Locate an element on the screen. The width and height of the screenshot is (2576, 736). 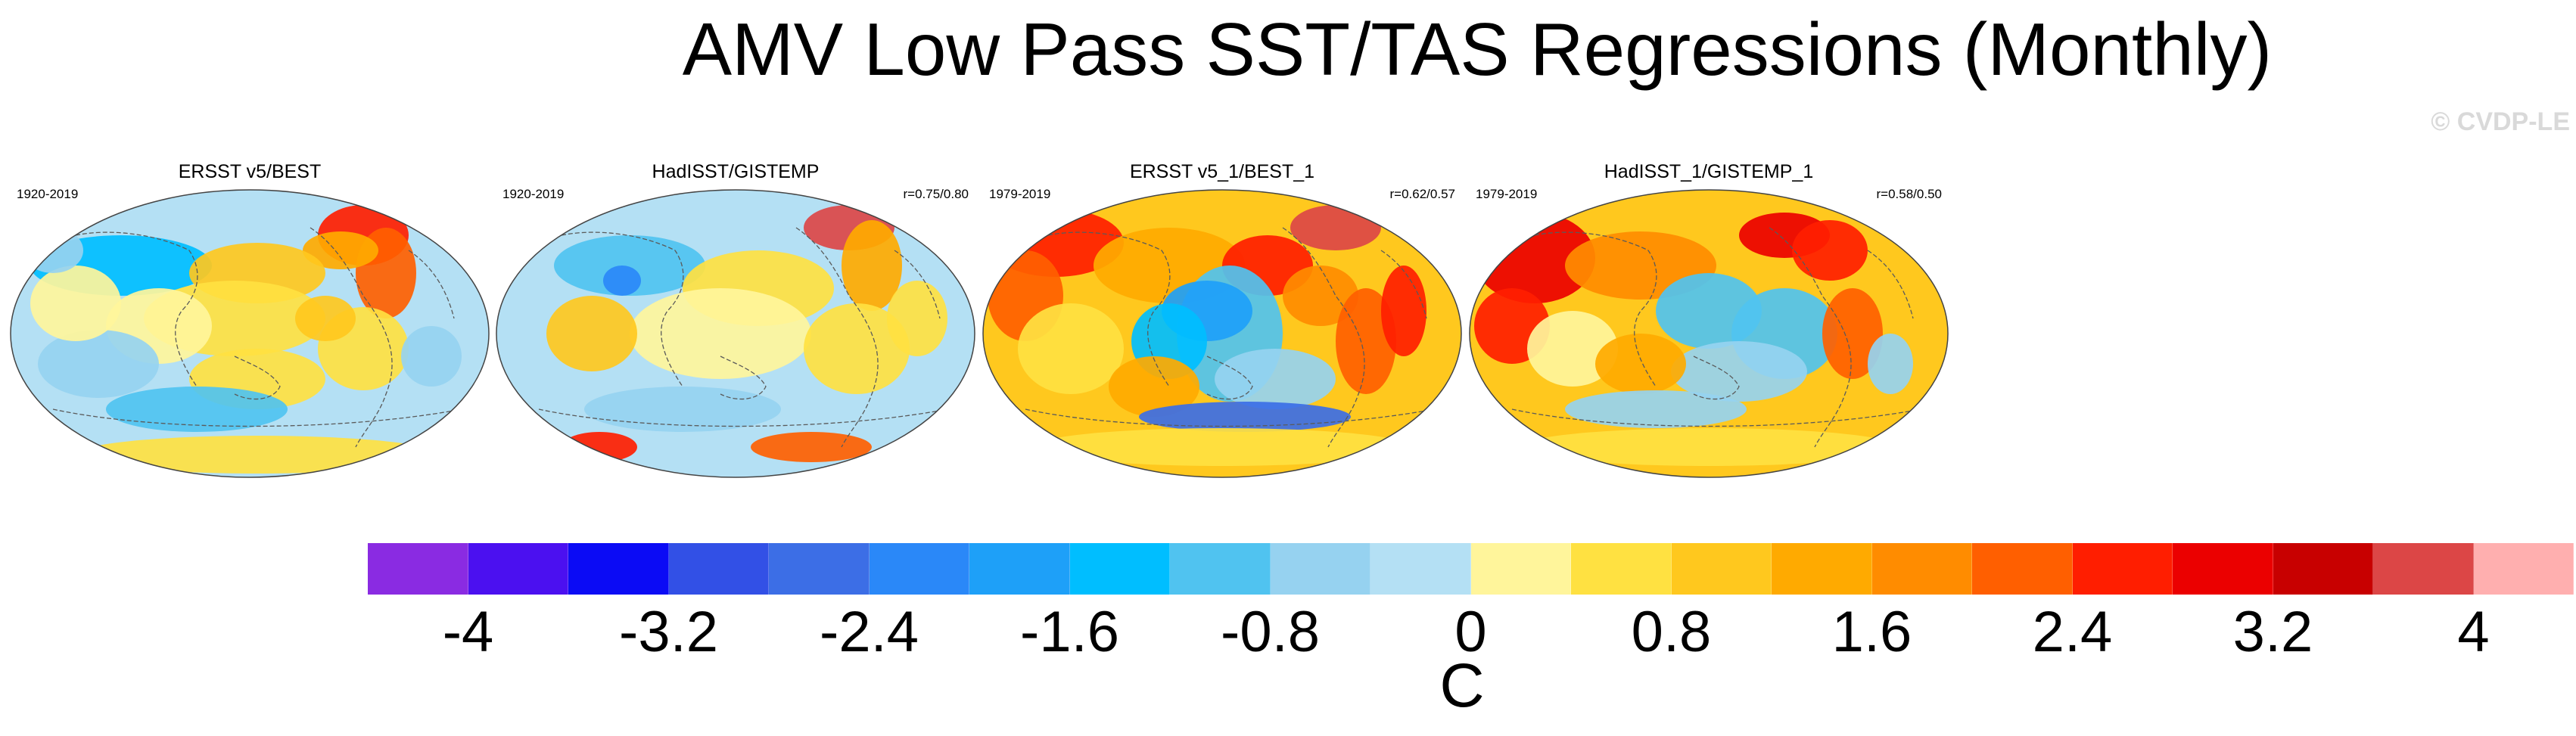
panel-title: HadISST/GISTEMP is located at coordinates (736, 171).